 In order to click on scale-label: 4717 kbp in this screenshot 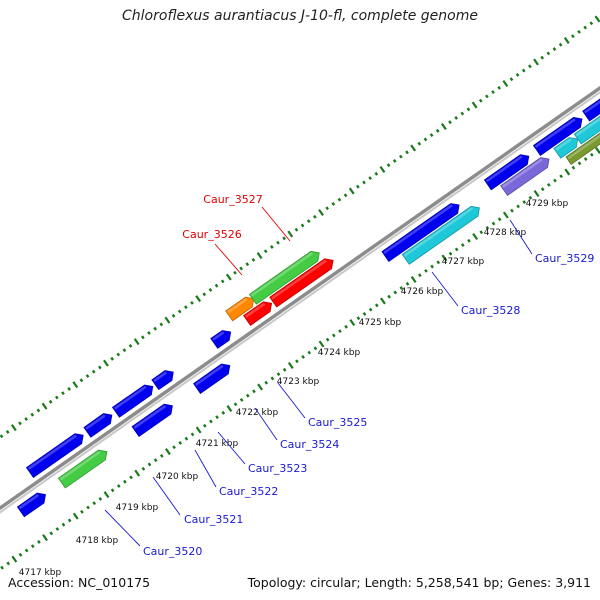, I will do `click(40, 573)`.